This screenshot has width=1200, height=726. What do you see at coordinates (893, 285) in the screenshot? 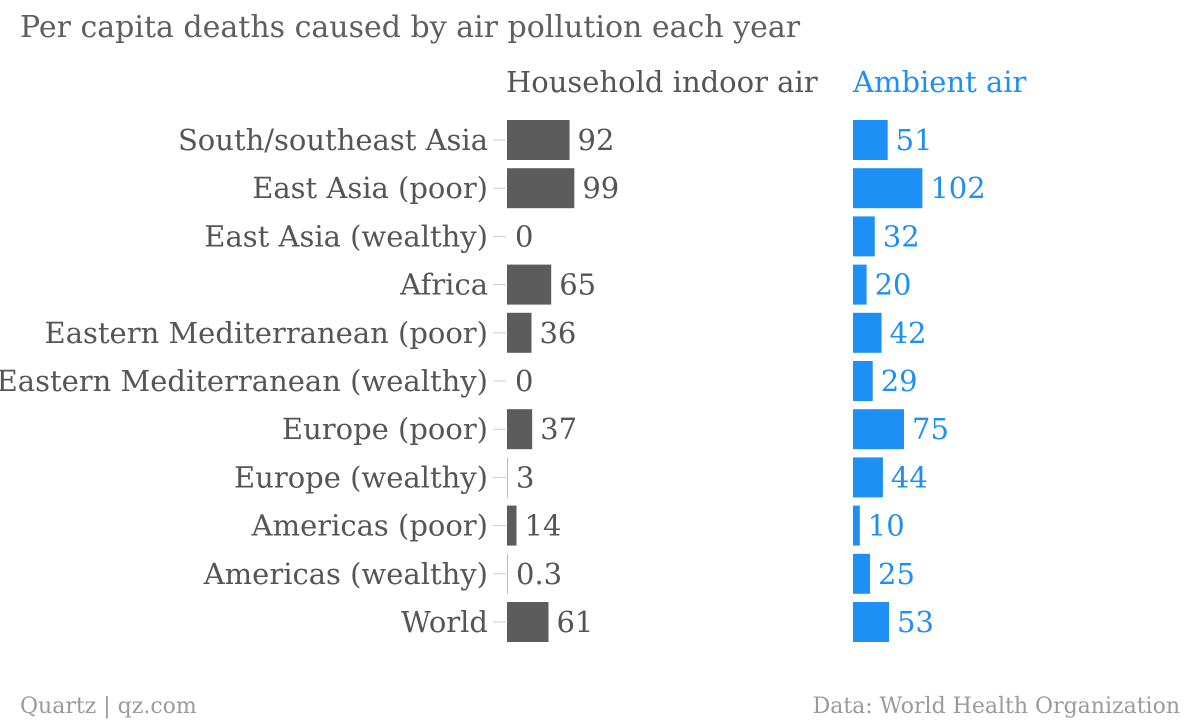
I see `ambient-value-label: 20` at bounding box center [893, 285].